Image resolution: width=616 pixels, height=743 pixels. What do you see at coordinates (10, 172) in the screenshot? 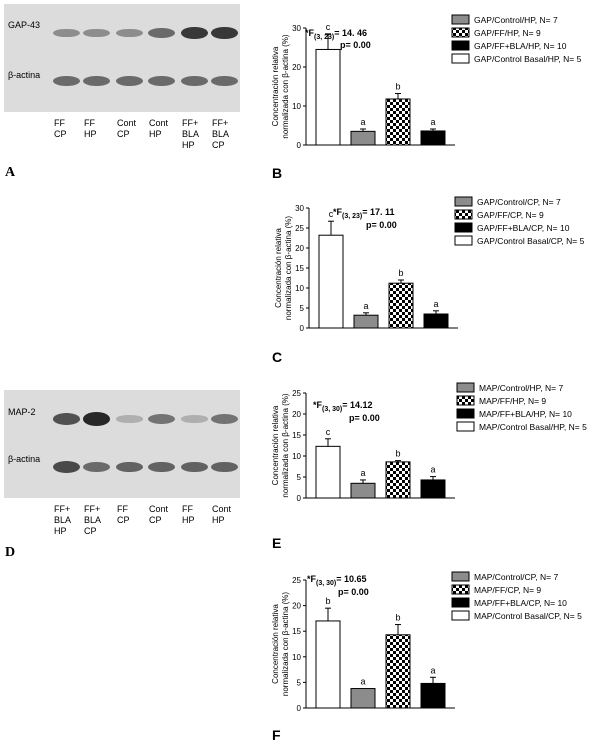
I see `panel-letter-a: A` at bounding box center [10, 172].